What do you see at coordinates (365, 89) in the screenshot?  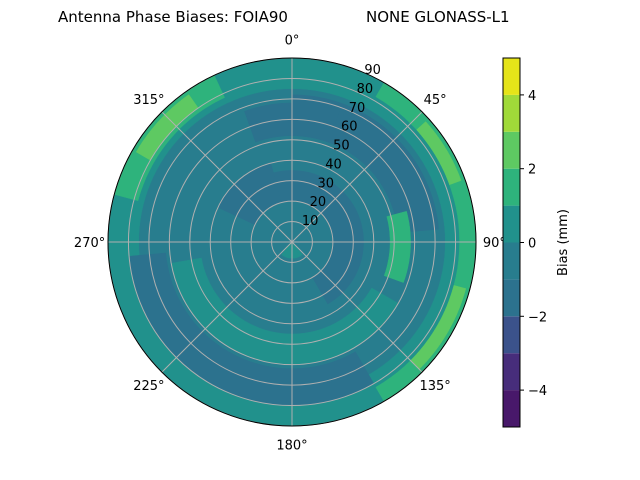 I see `radial-tick-label: 80` at bounding box center [365, 89].